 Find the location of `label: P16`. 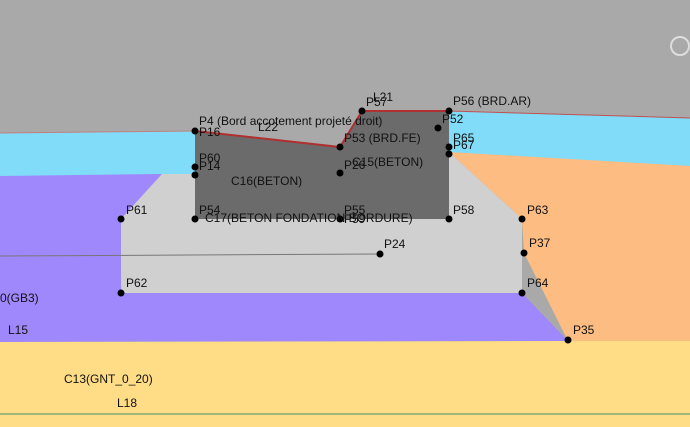

label: P16 is located at coordinates (210, 132).